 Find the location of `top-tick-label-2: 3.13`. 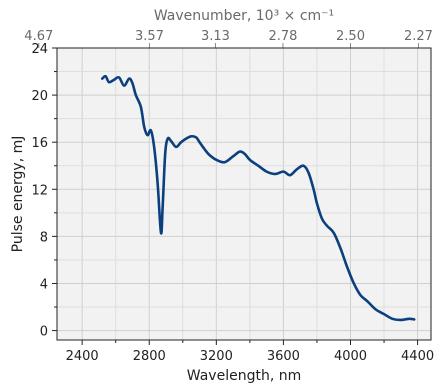

top-tick-label-2: 3.13 is located at coordinates (215, 36).